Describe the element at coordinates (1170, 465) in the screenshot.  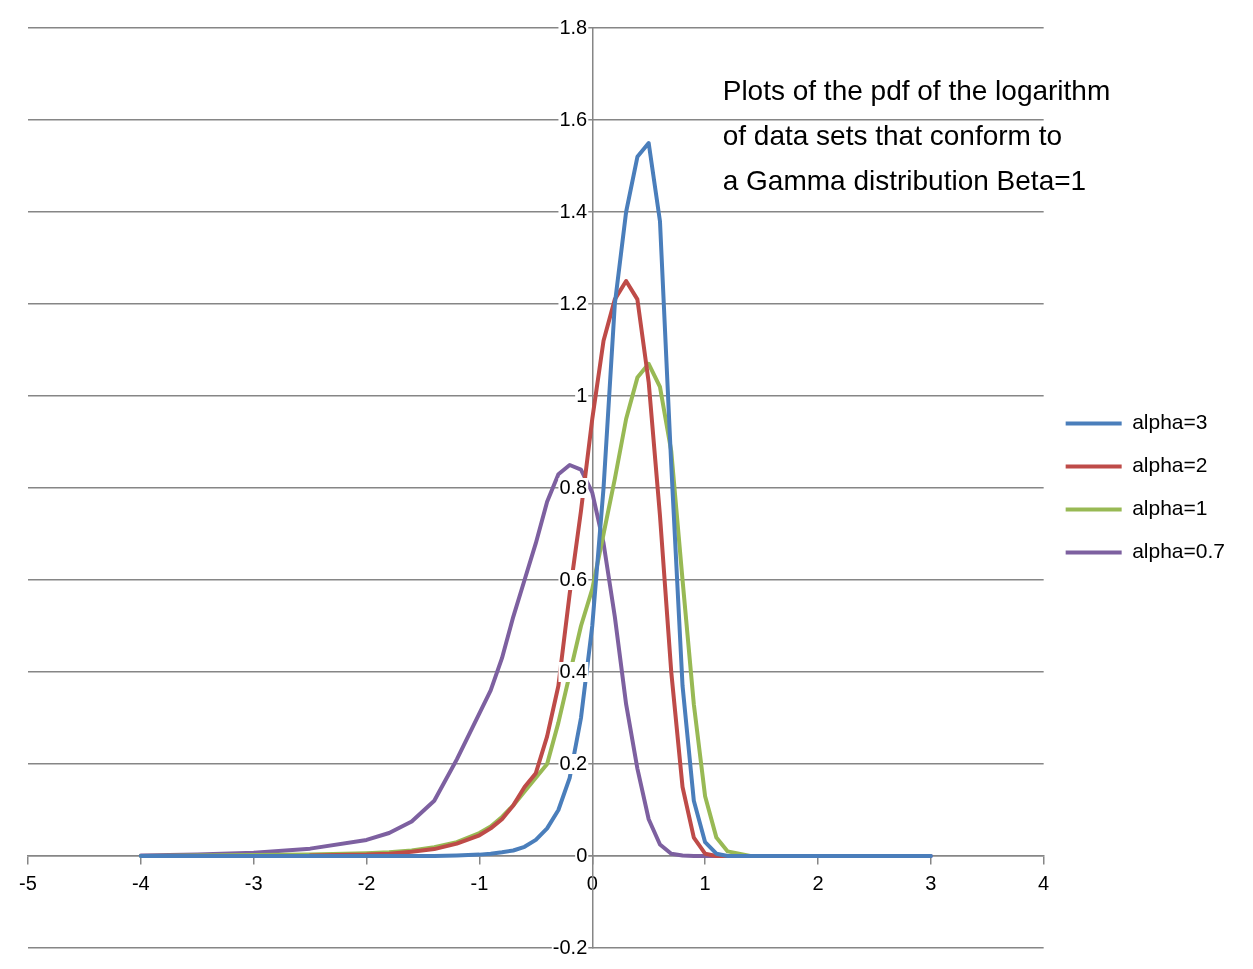
I see `legend-label: alpha=2` at that location.